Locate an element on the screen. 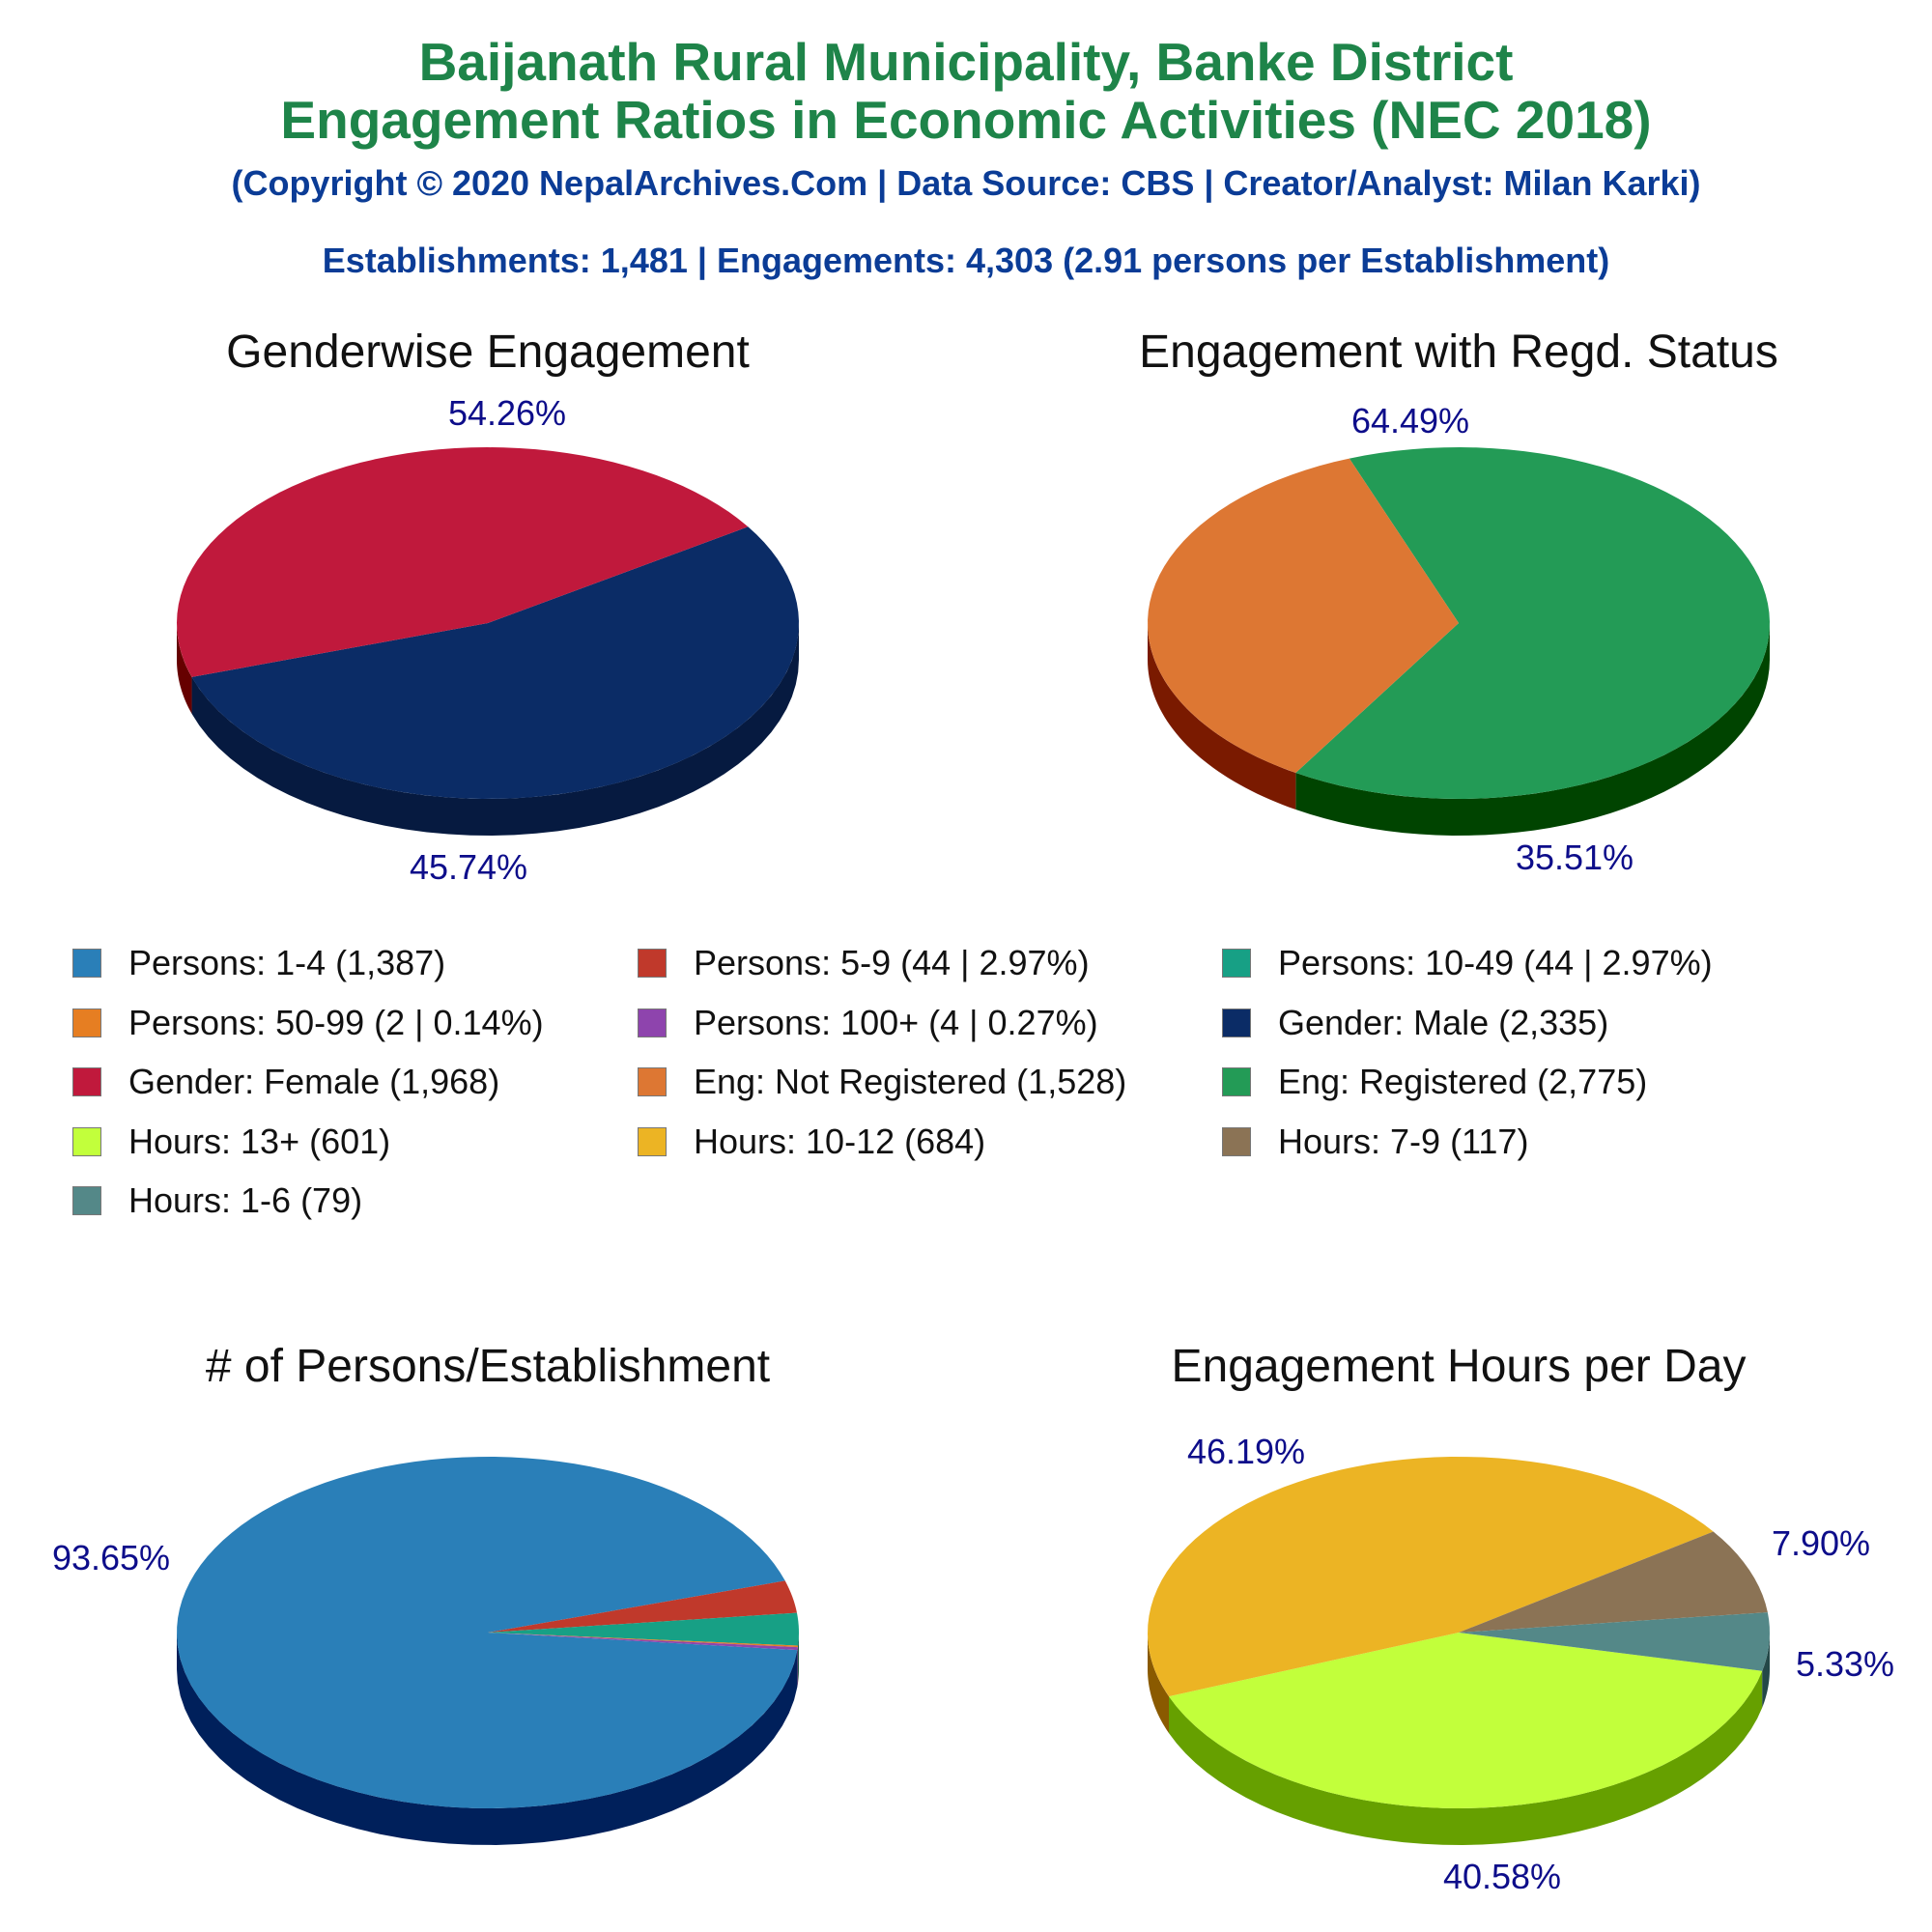  pie-slice-hours-13- is located at coordinates (1466, 1720).